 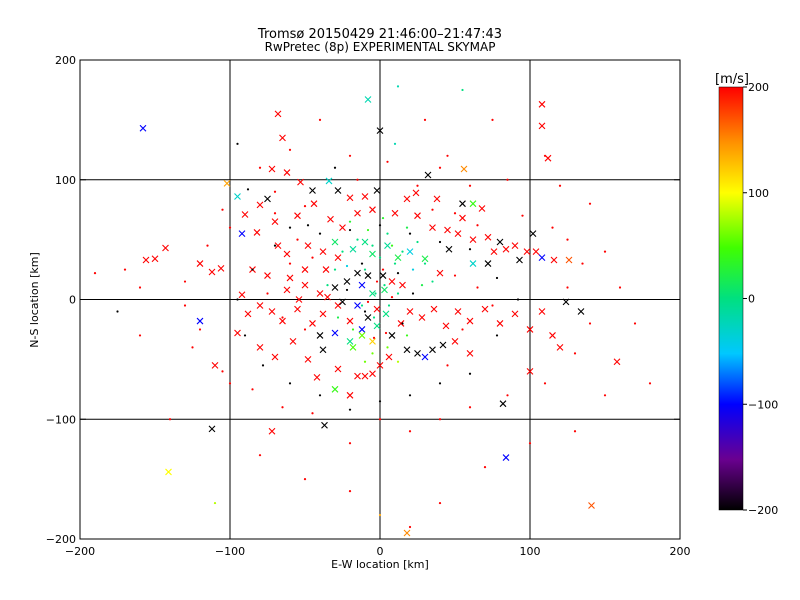 I want to click on y-axis-label: N-S location [km], so click(x=34, y=300).